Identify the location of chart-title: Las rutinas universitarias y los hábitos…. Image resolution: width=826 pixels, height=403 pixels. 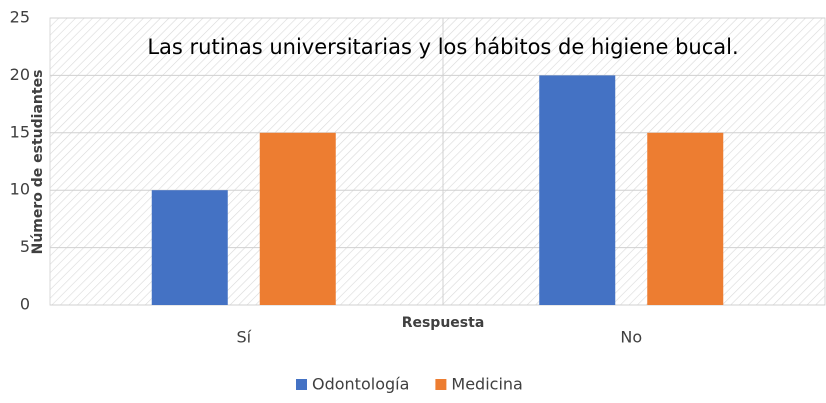
(442, 47).